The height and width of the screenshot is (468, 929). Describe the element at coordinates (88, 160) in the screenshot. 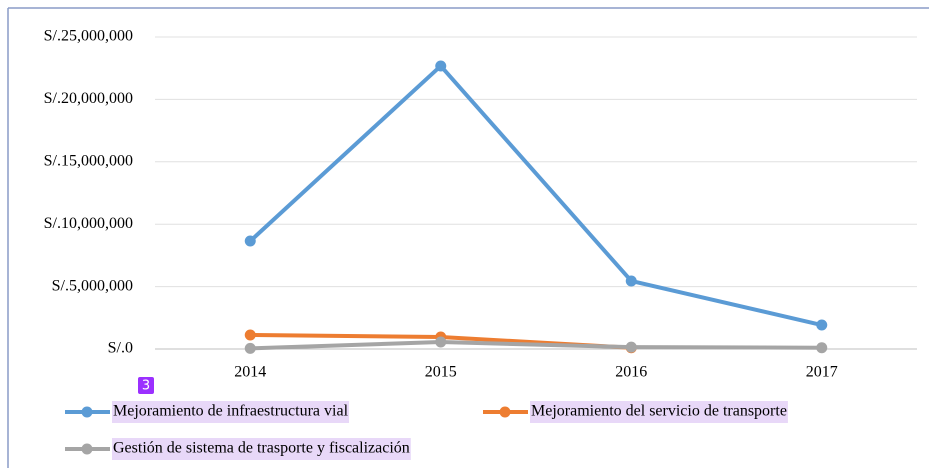

I see `y-tick-label: S/.15,000,000` at that location.